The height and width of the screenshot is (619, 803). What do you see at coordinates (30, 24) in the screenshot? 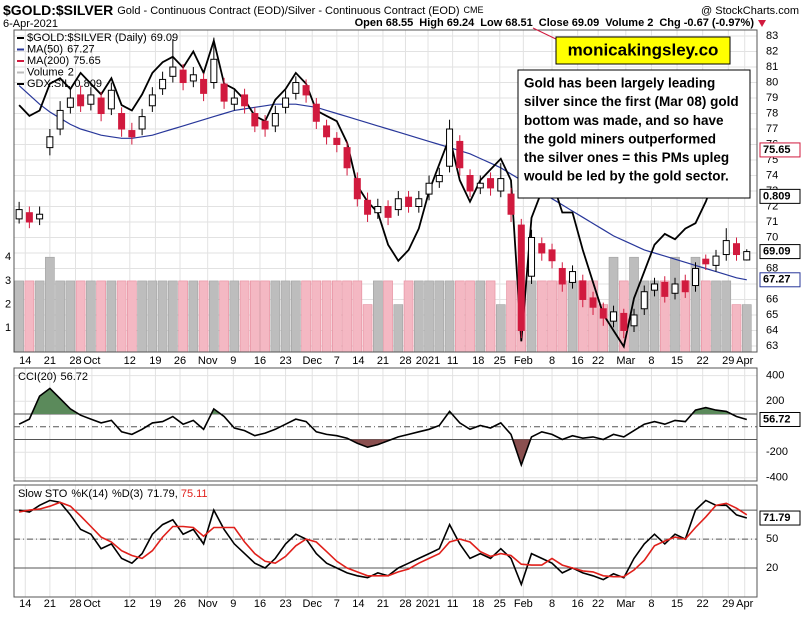
I see `date: 6-Apr-2021` at bounding box center [30, 24].